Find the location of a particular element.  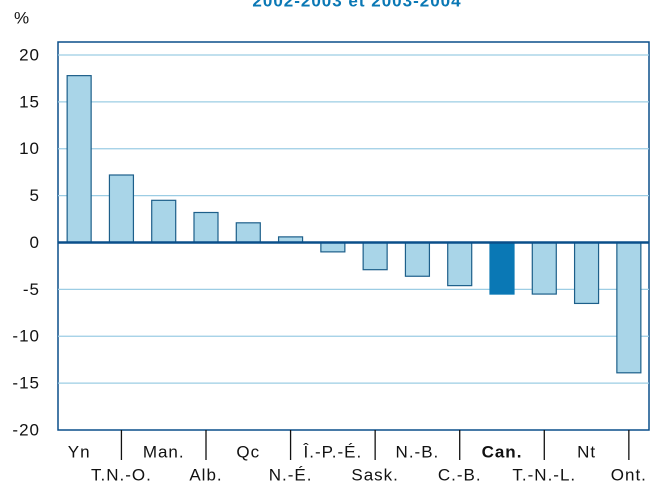

x-tick-label: N.-B. is located at coordinates (418, 451).